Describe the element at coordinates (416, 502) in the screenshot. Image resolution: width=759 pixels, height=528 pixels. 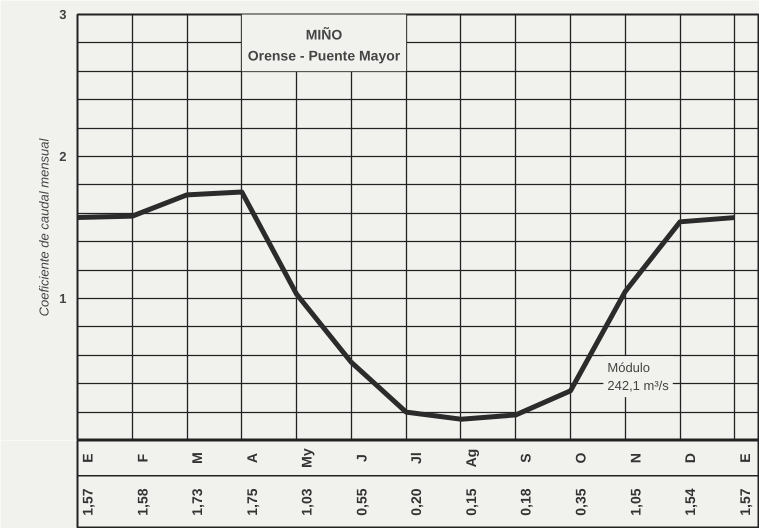
I see `data-label: 0,20` at that location.